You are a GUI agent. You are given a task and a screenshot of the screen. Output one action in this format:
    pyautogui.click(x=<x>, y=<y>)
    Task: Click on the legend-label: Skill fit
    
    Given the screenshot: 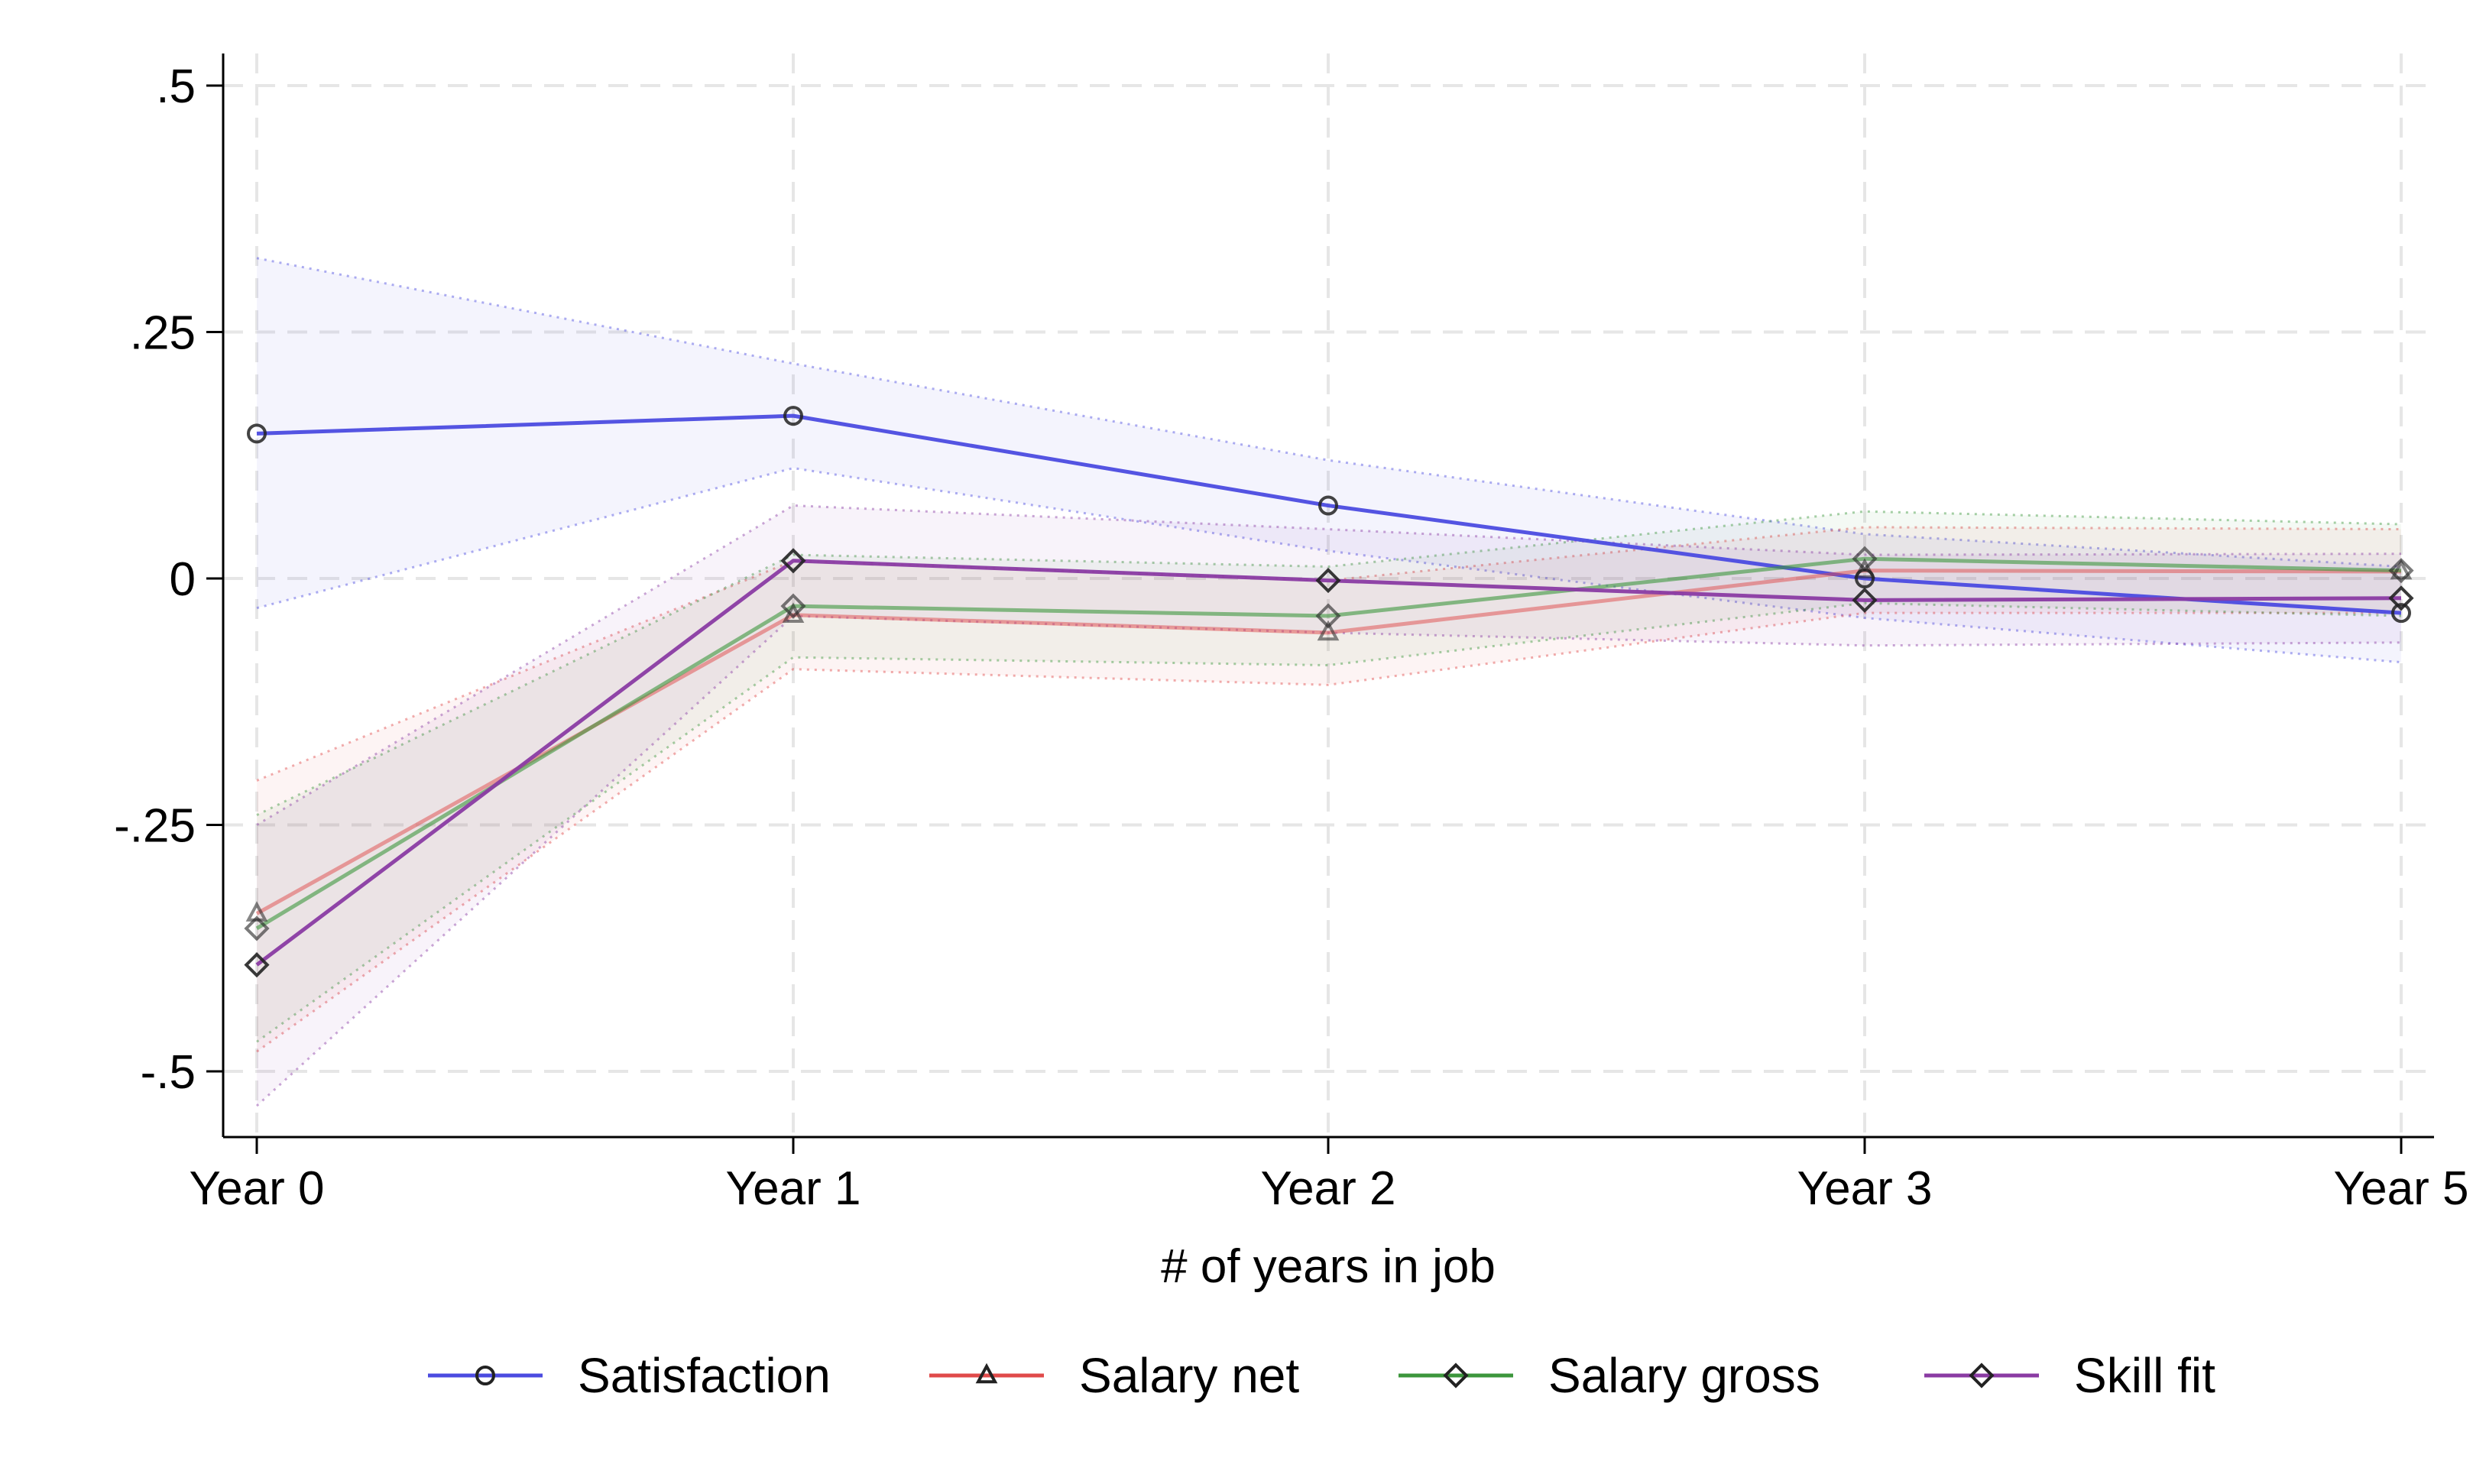 What is the action you would take?
    pyautogui.click(x=2144, y=1376)
    